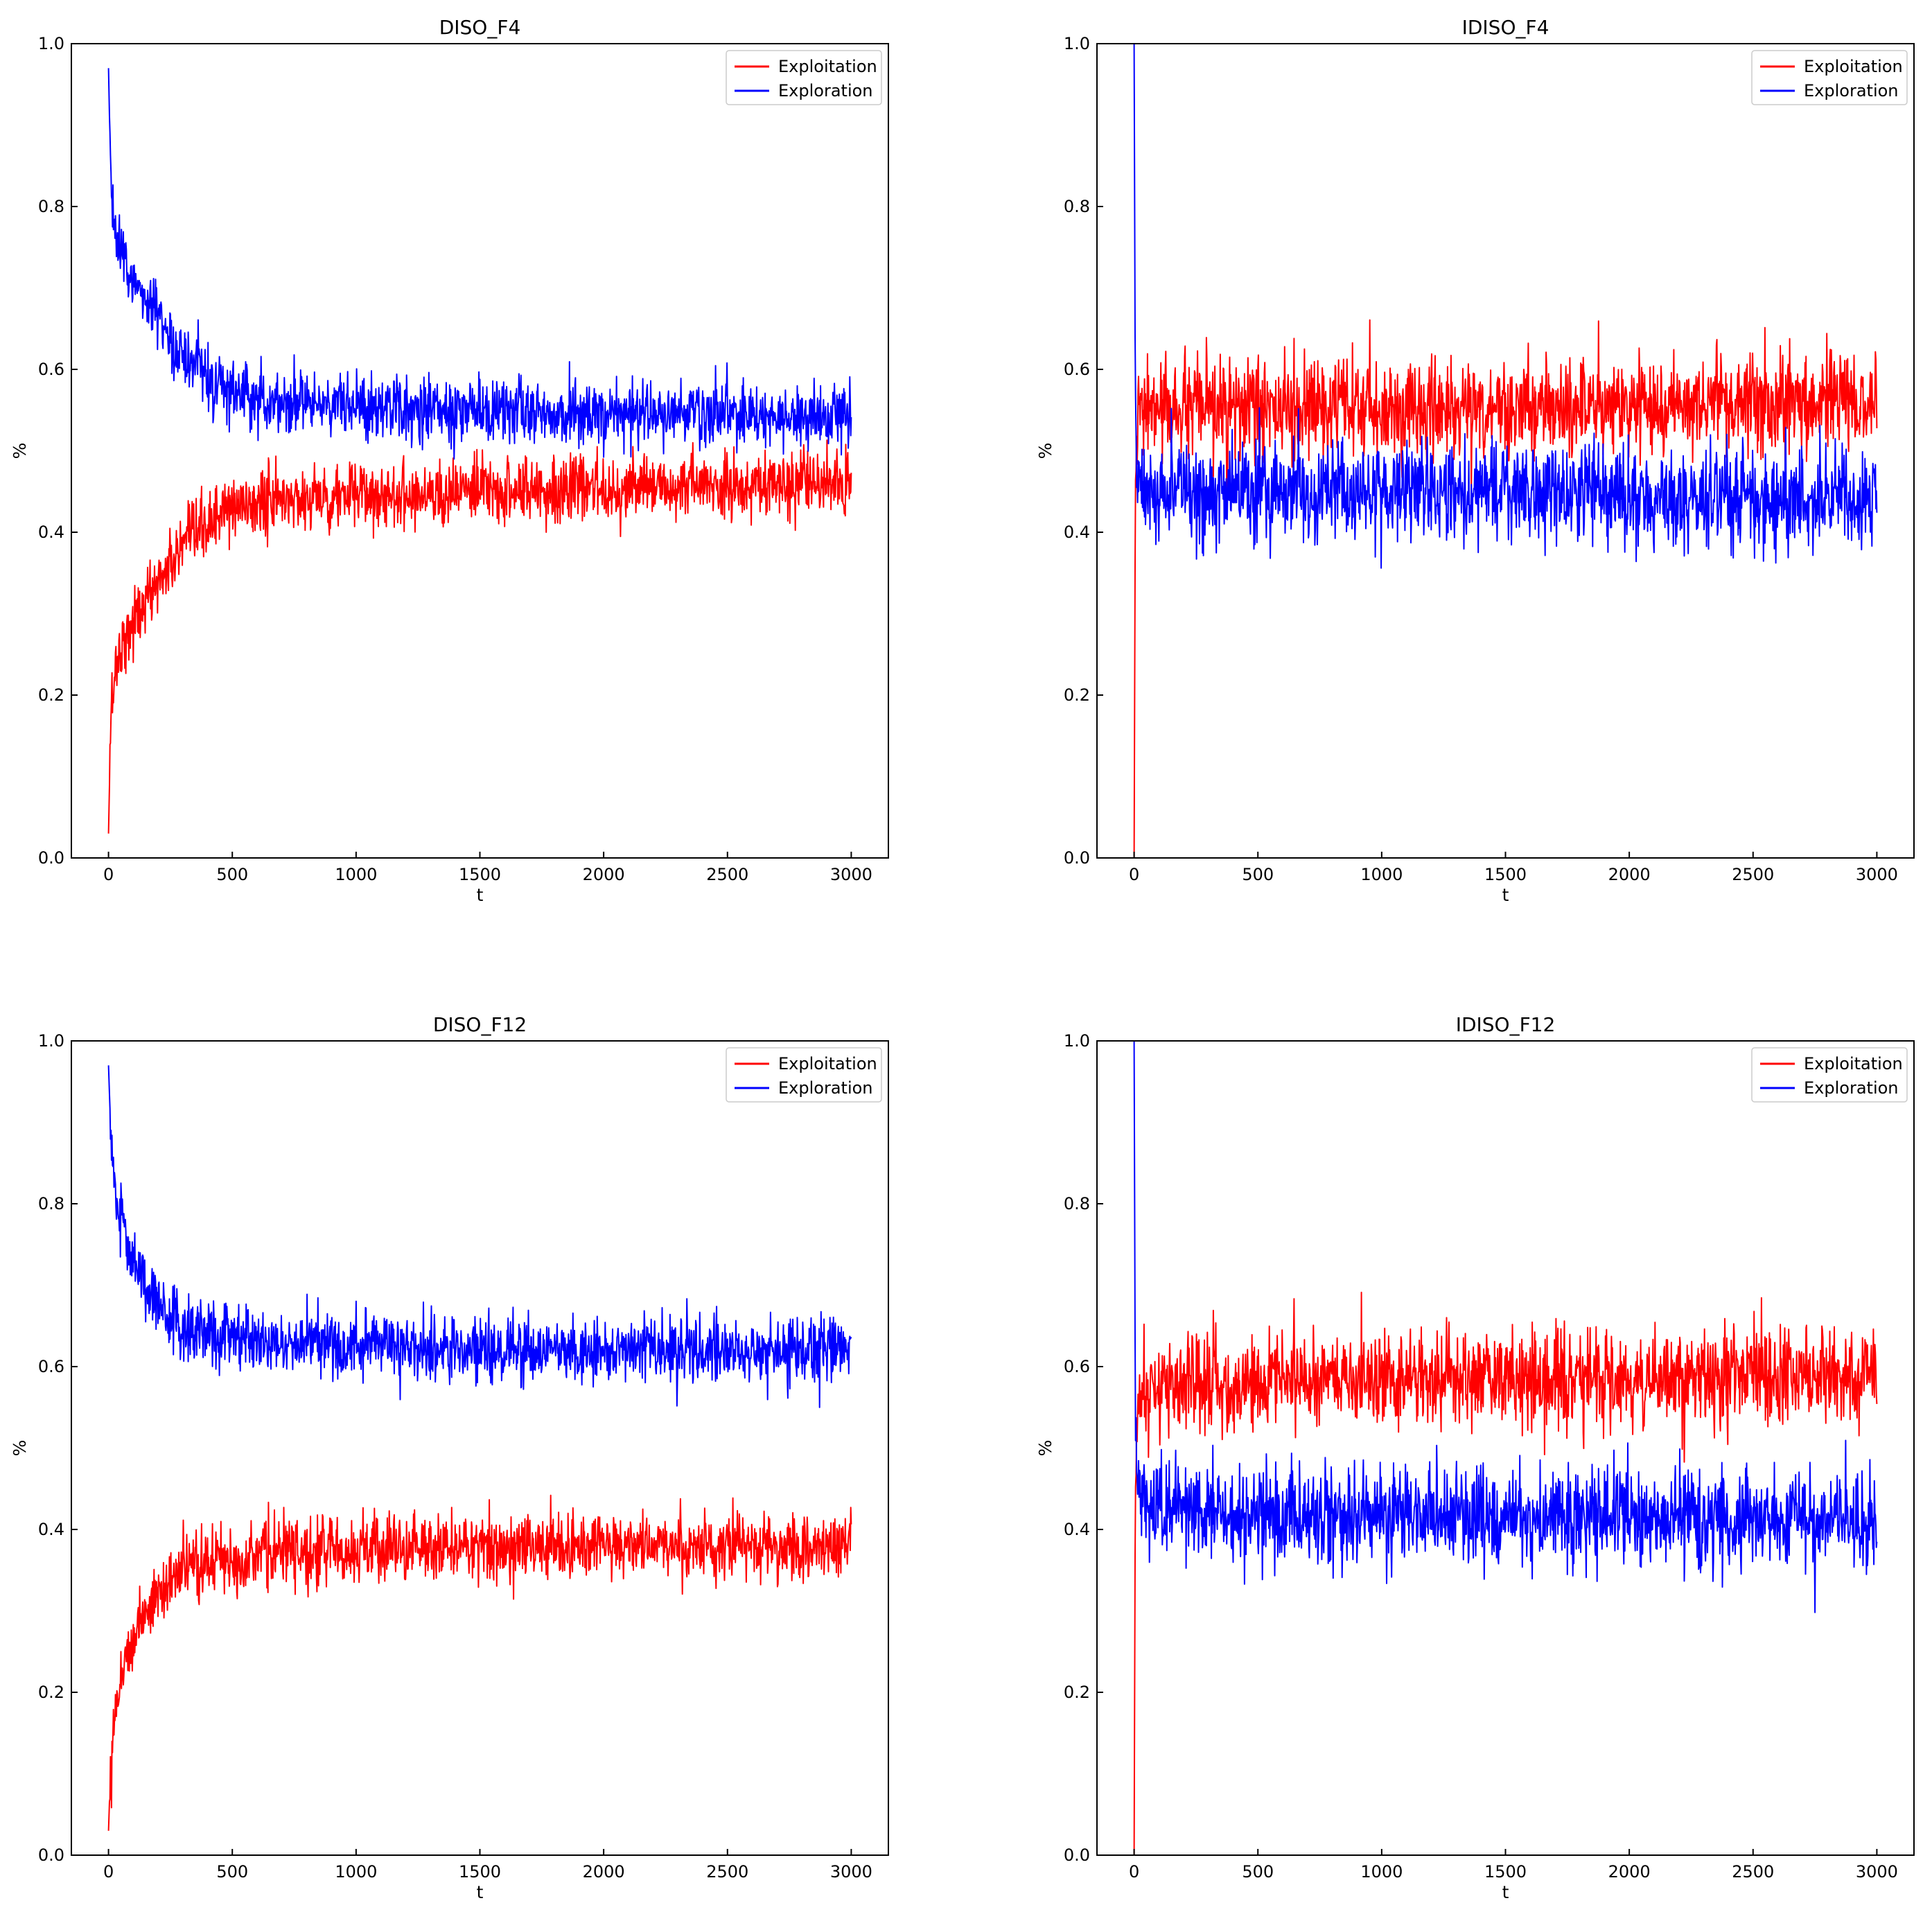 The image size is (1932, 1921). I want to click on chart-title: IDISO_F12, so click(1506, 1024).